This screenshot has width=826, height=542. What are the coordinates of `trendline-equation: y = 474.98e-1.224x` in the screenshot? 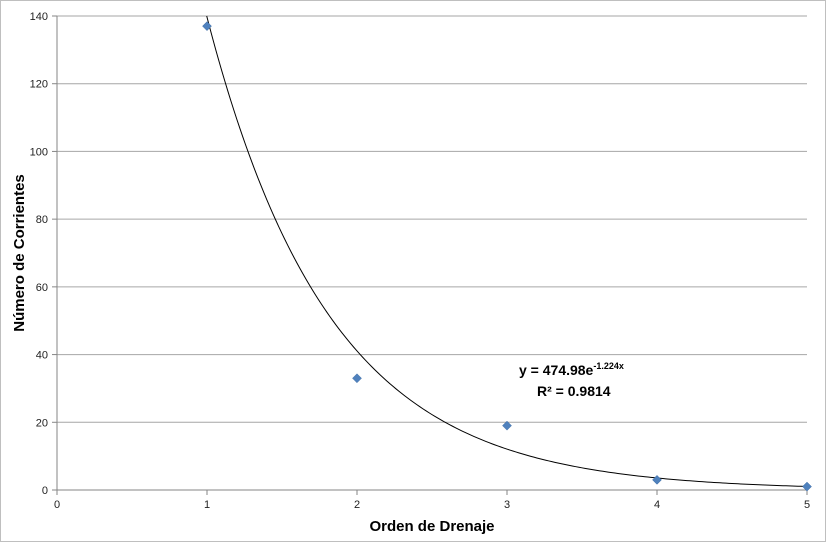 It's located at (571, 369).